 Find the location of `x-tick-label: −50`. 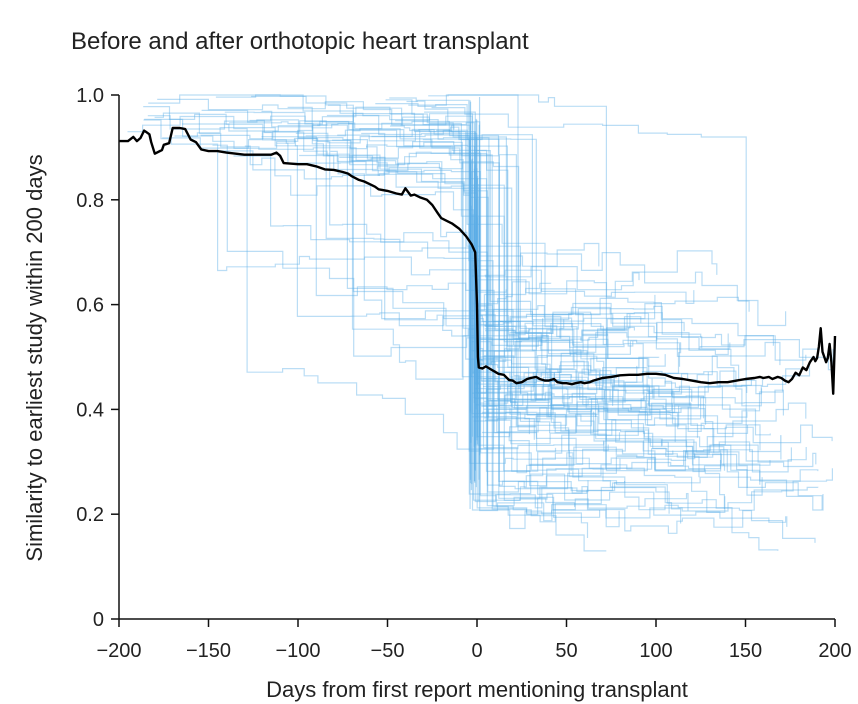

x-tick-label: −50 is located at coordinates (388, 651).